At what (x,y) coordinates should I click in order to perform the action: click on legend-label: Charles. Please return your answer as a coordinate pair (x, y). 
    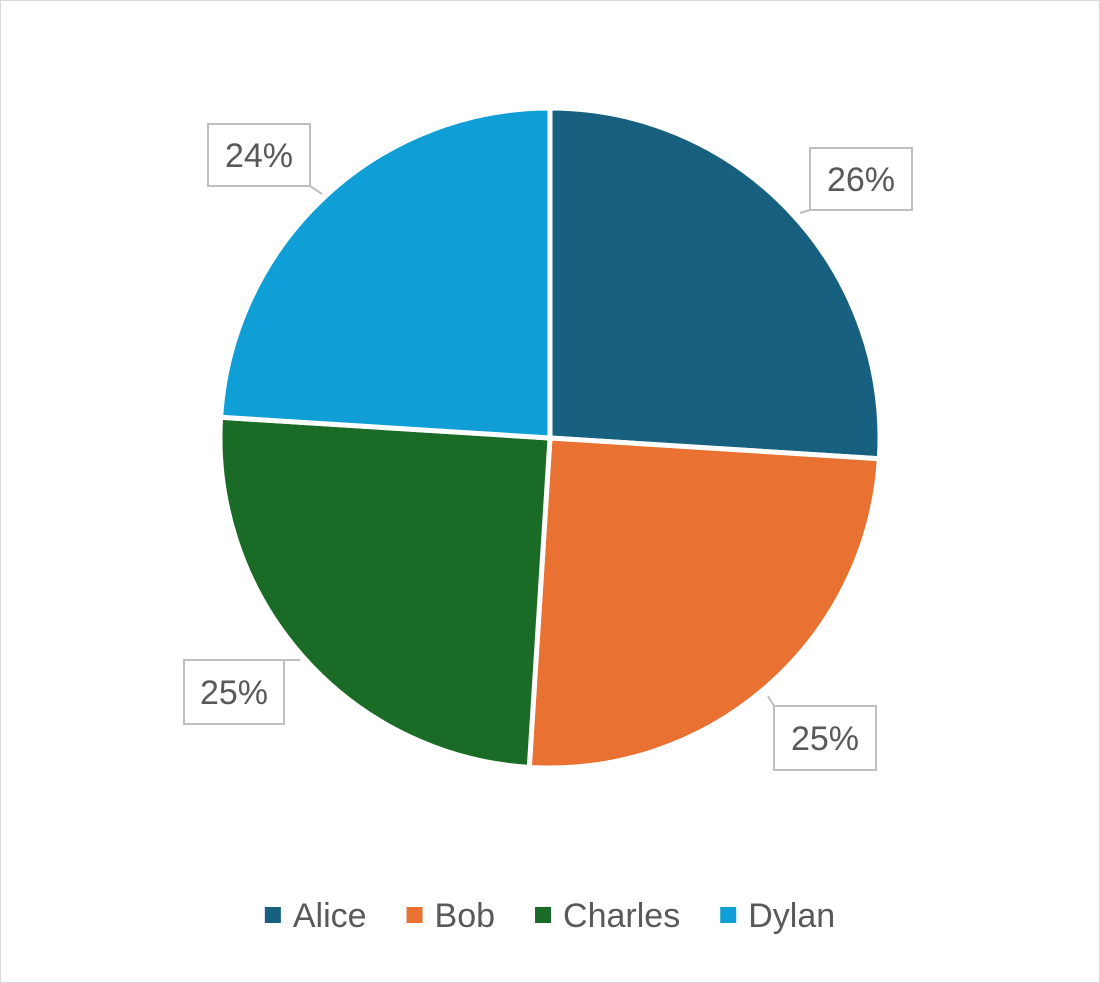
    Looking at the image, I should click on (621, 916).